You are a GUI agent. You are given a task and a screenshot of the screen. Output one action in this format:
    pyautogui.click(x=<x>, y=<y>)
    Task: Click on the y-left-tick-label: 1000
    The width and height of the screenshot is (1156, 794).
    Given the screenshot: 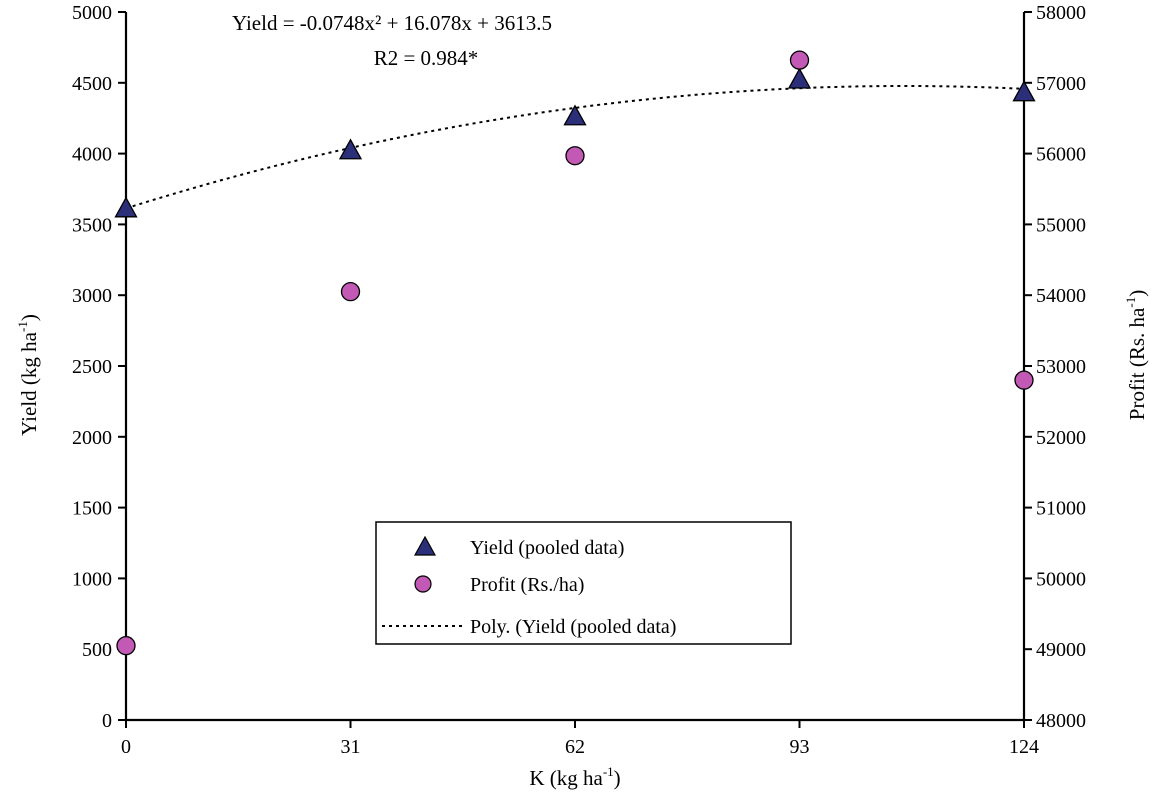 What is the action you would take?
    pyautogui.click(x=92, y=579)
    